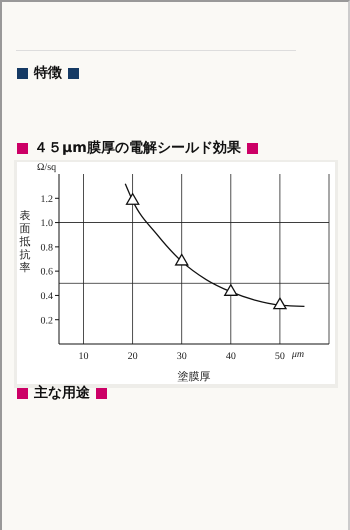 Image resolution: width=350 pixels, height=530 pixels. Describe the element at coordinates (46, 199) in the screenshot. I see `y-tick-label: 1.2` at that location.